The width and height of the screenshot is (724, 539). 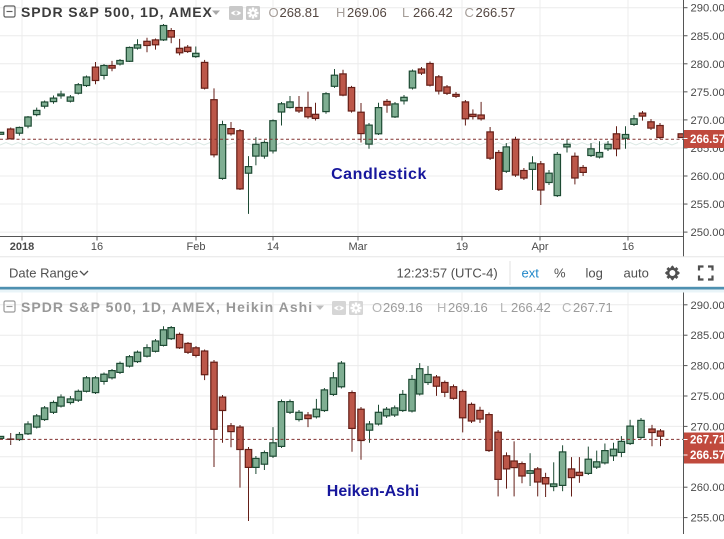 What do you see at coordinates (707, 233) in the screenshot?
I see `svg-text: 250.00` at bounding box center [707, 233].